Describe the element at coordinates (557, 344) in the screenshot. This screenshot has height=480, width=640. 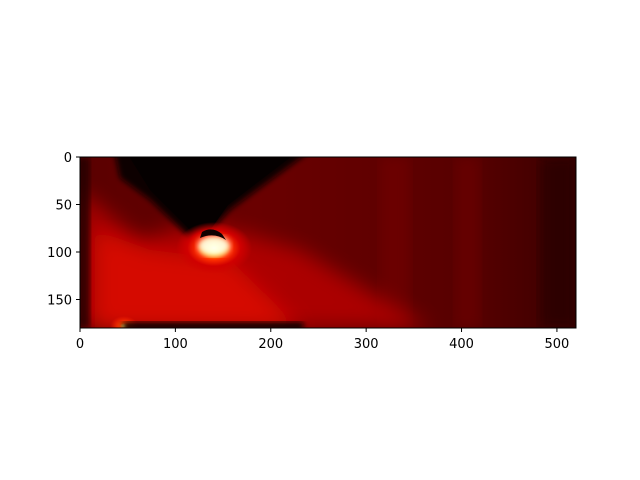
I see `x-tick-label: 500` at that location.